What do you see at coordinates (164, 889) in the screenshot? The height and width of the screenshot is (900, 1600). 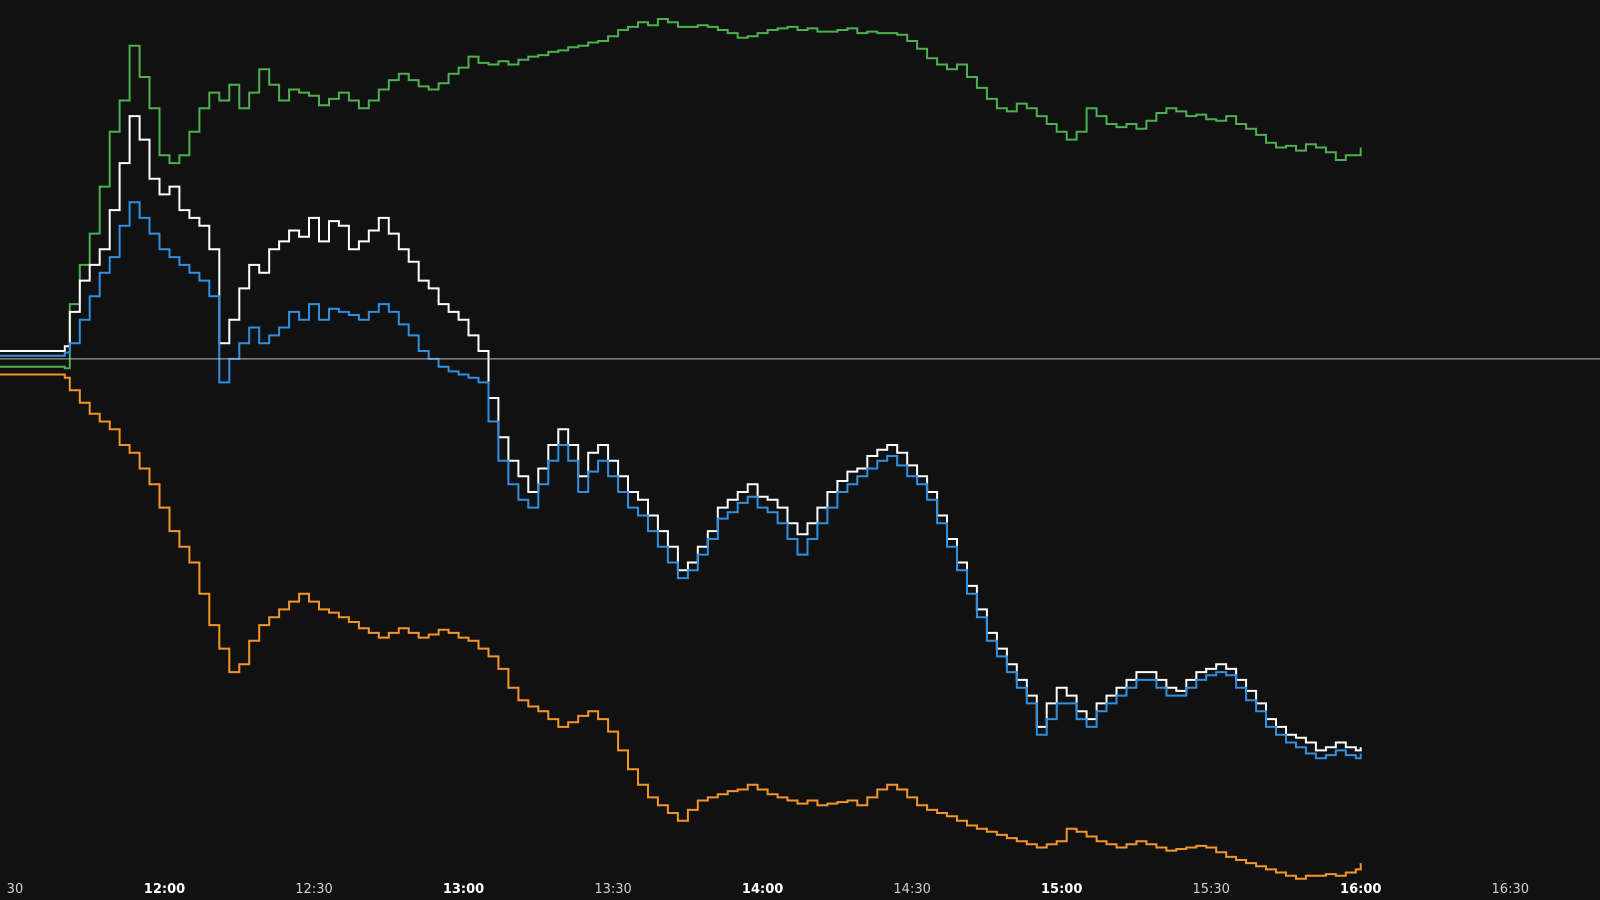 I see `x-tick-label-1200: 12:00` at bounding box center [164, 889].